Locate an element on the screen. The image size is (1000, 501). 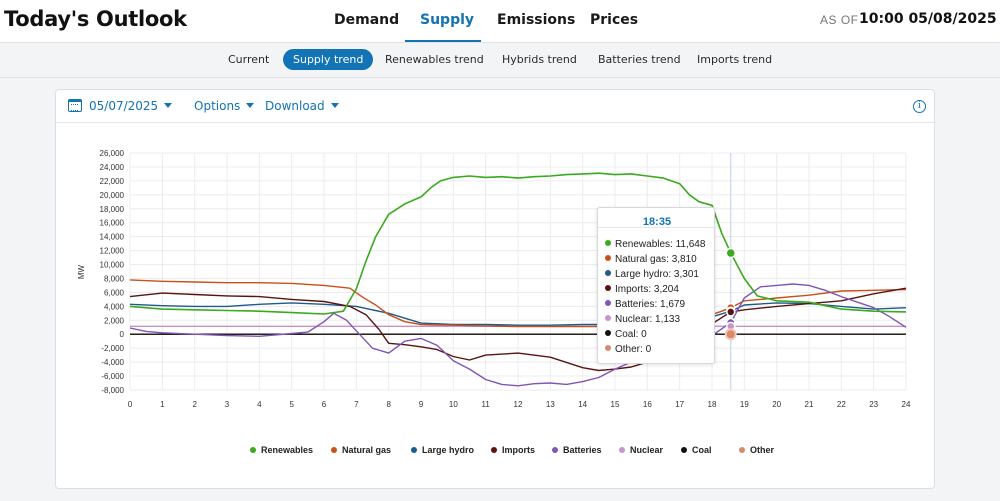
x-tick-label: 8 is located at coordinates (388, 404).